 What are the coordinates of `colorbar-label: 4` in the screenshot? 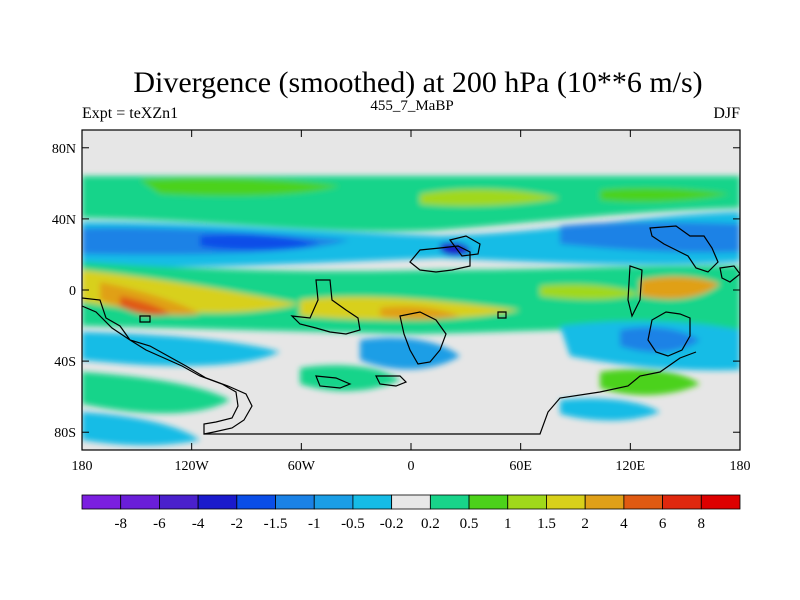 It's located at (624, 524).